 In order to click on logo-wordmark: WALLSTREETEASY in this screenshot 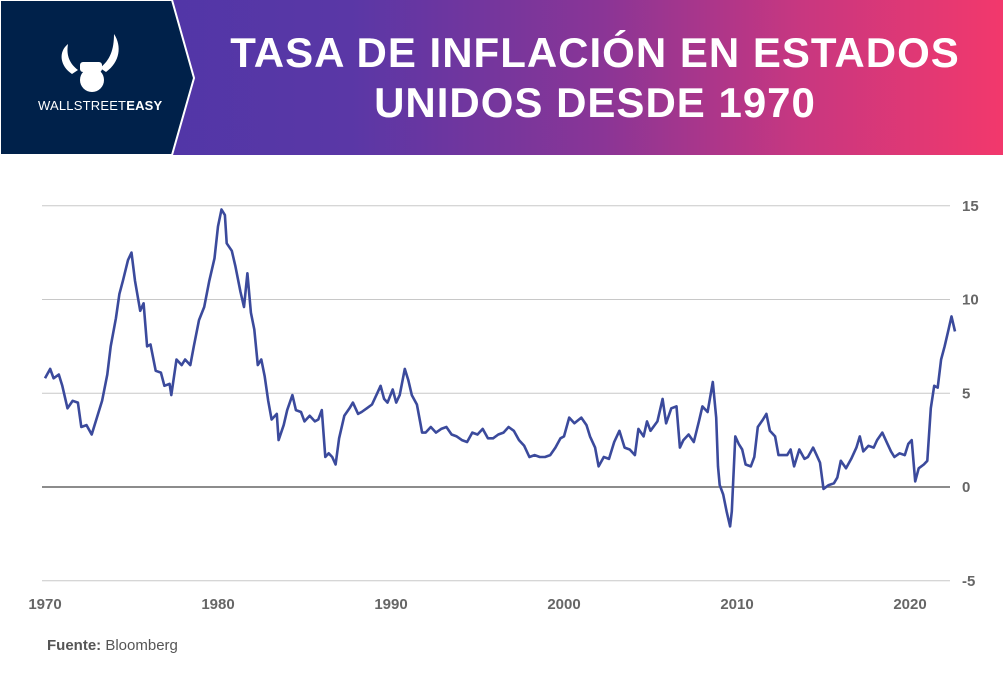, I will do `click(100, 105)`.